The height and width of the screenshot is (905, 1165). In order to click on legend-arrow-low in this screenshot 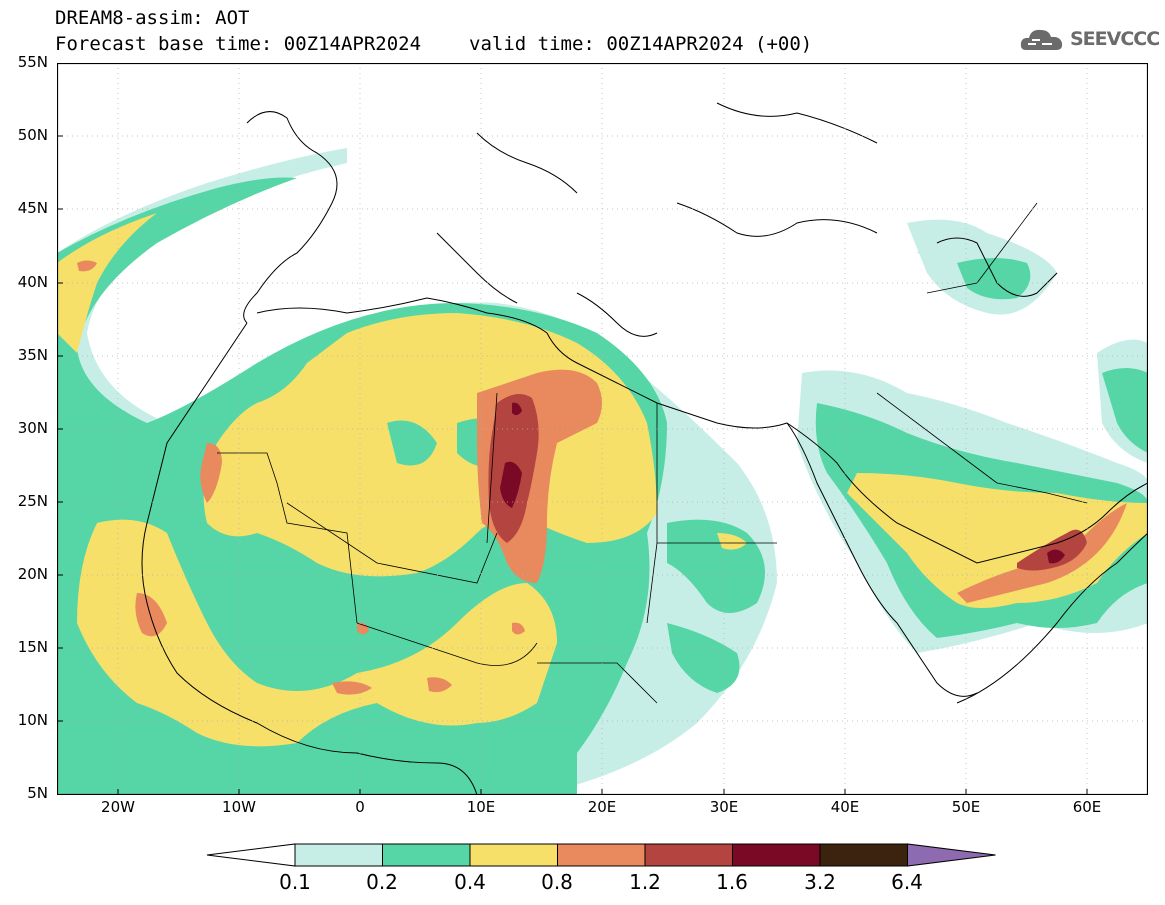, I will do `click(251, 855)`.